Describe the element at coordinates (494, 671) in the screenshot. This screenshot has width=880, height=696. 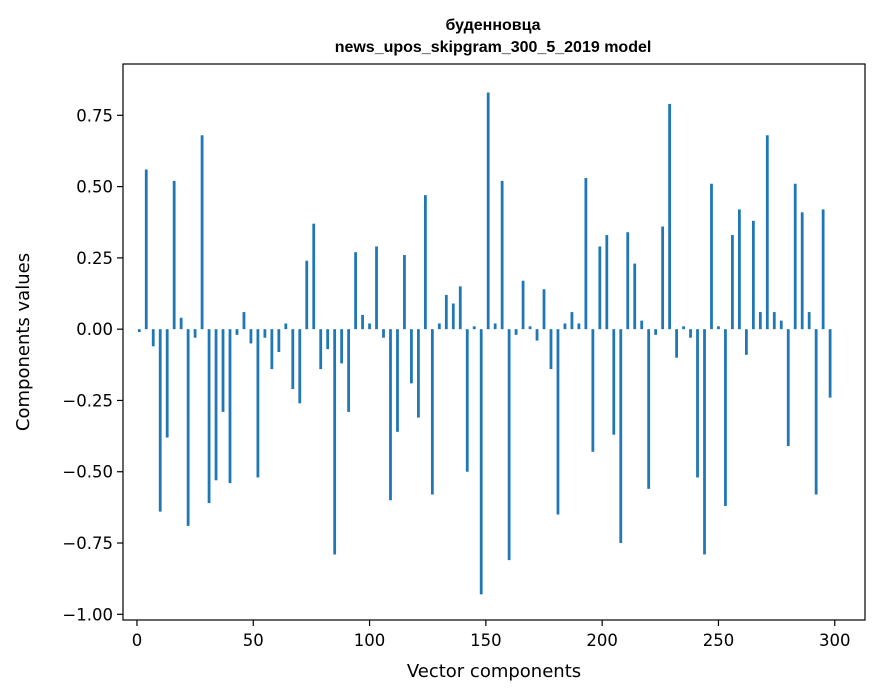
I see `x-axis-label: Vector components` at that location.